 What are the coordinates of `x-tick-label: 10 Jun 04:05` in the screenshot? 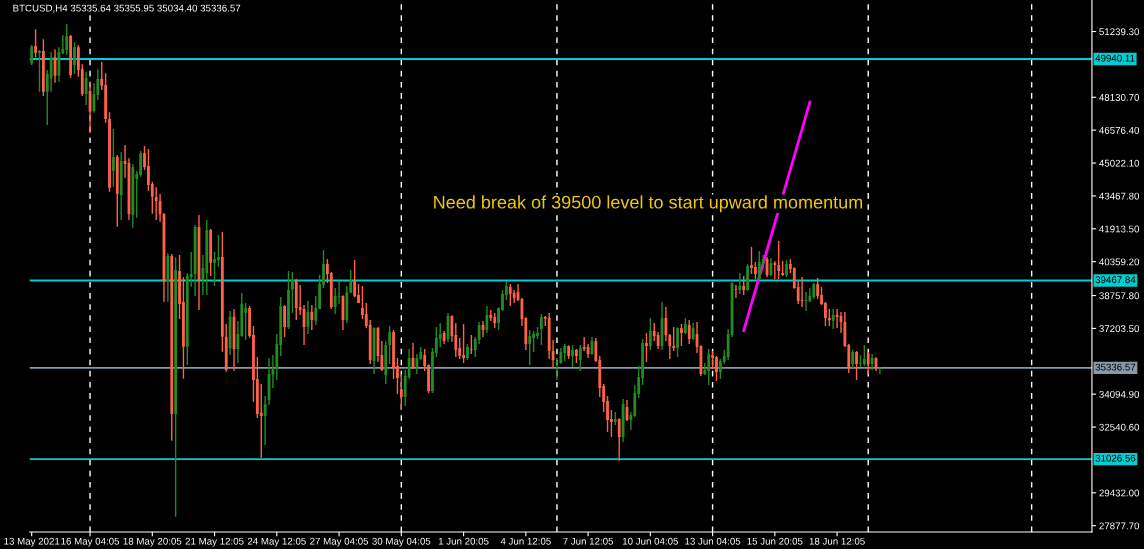 It's located at (650, 541).